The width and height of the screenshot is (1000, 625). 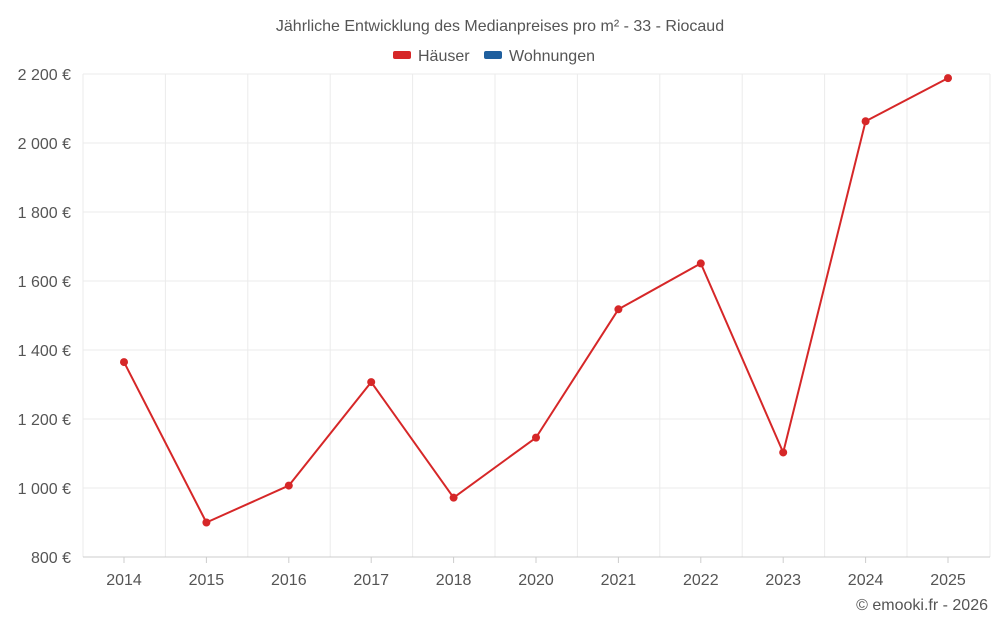 What do you see at coordinates (402, 55) in the screenshot?
I see `legend-swatch-haeuser` at bounding box center [402, 55].